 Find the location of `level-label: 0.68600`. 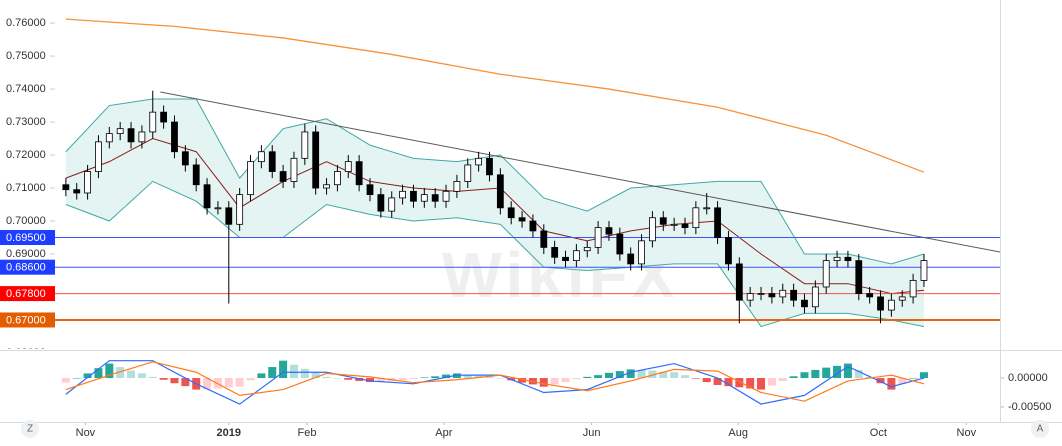

level-label: 0.68600 is located at coordinates (26, 268).